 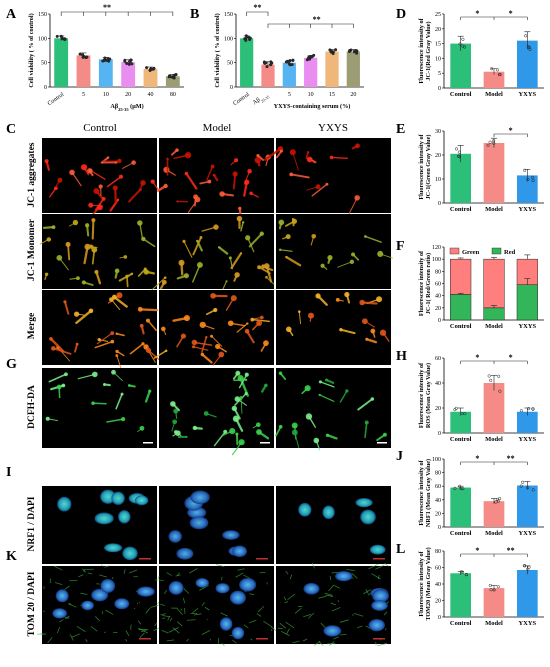 I want to click on panel-letter-i: I, so click(x=8, y=472).